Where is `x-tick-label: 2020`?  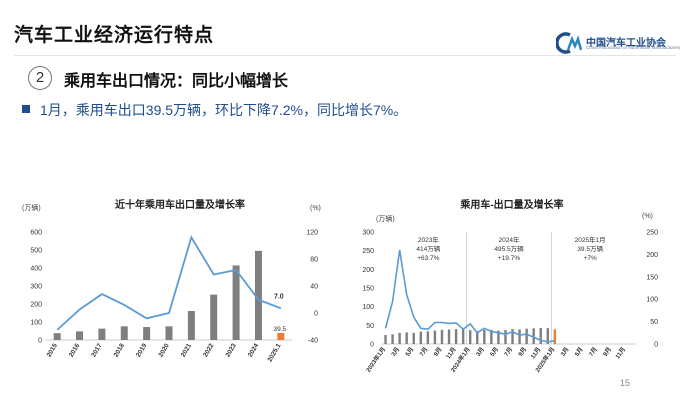 x-tick-label: 2020 is located at coordinates (163, 350).